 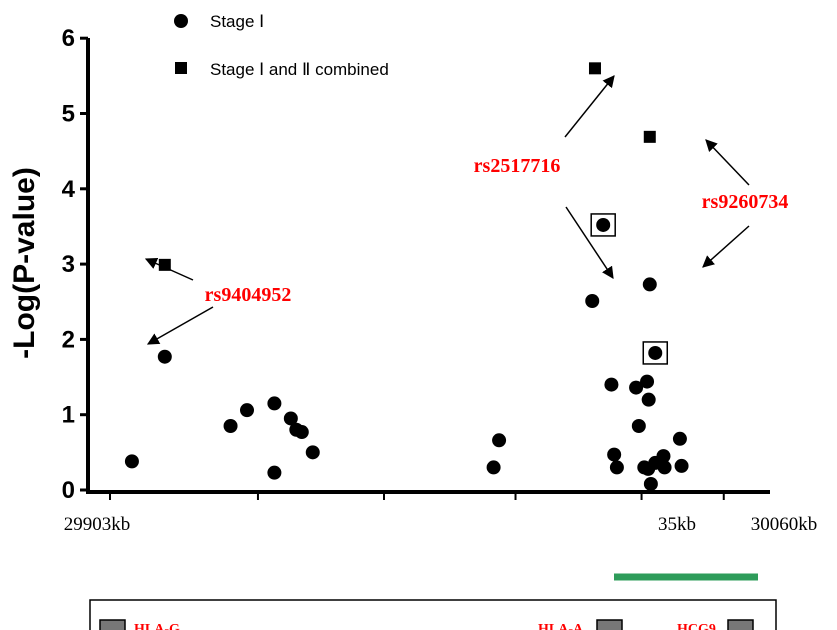 What do you see at coordinates (281, 45) in the screenshot?
I see `legend: Stage Ⅰ Stage Ⅰ and Ⅱ combined` at bounding box center [281, 45].